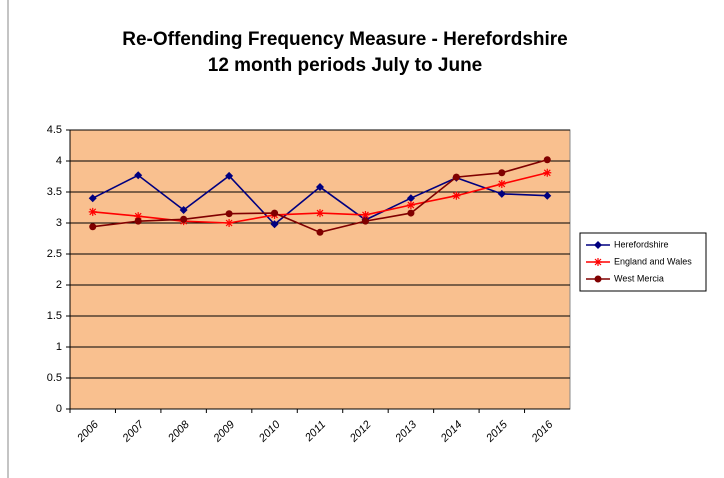 This screenshot has width=724, height=478. What do you see at coordinates (59, 409) in the screenshot?
I see `y-tick-label: 0` at bounding box center [59, 409].